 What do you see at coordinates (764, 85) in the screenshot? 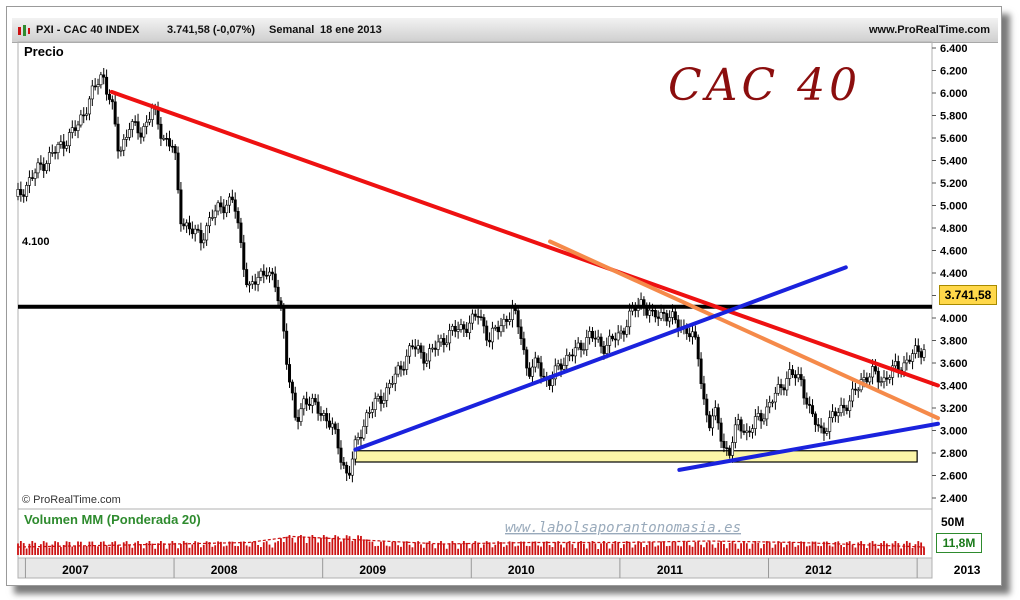
I see `overlay-title: CAC 40` at bounding box center [764, 85].